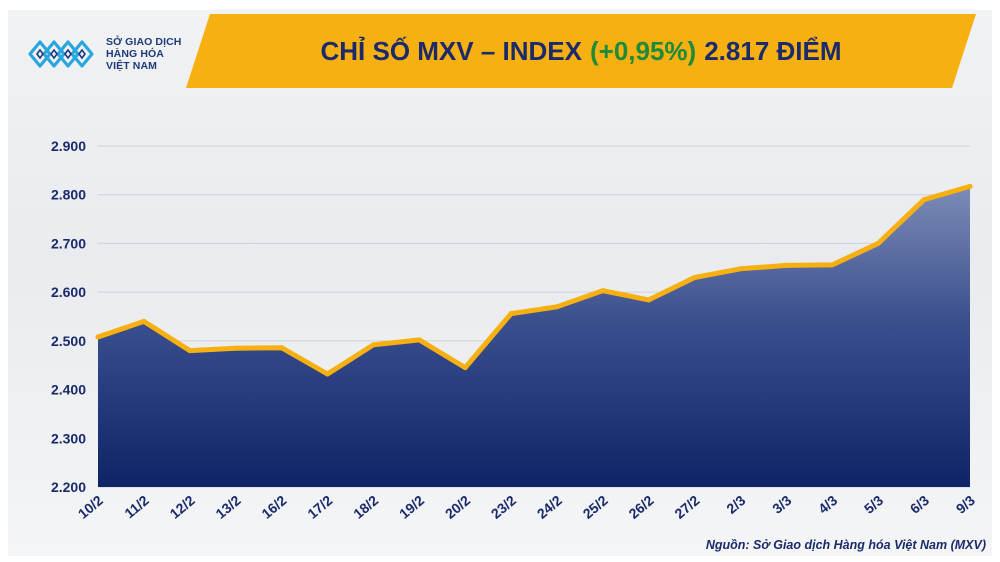 This screenshot has height=562, width=1000. I want to click on x-tick-label: 10/2, so click(90, 507).